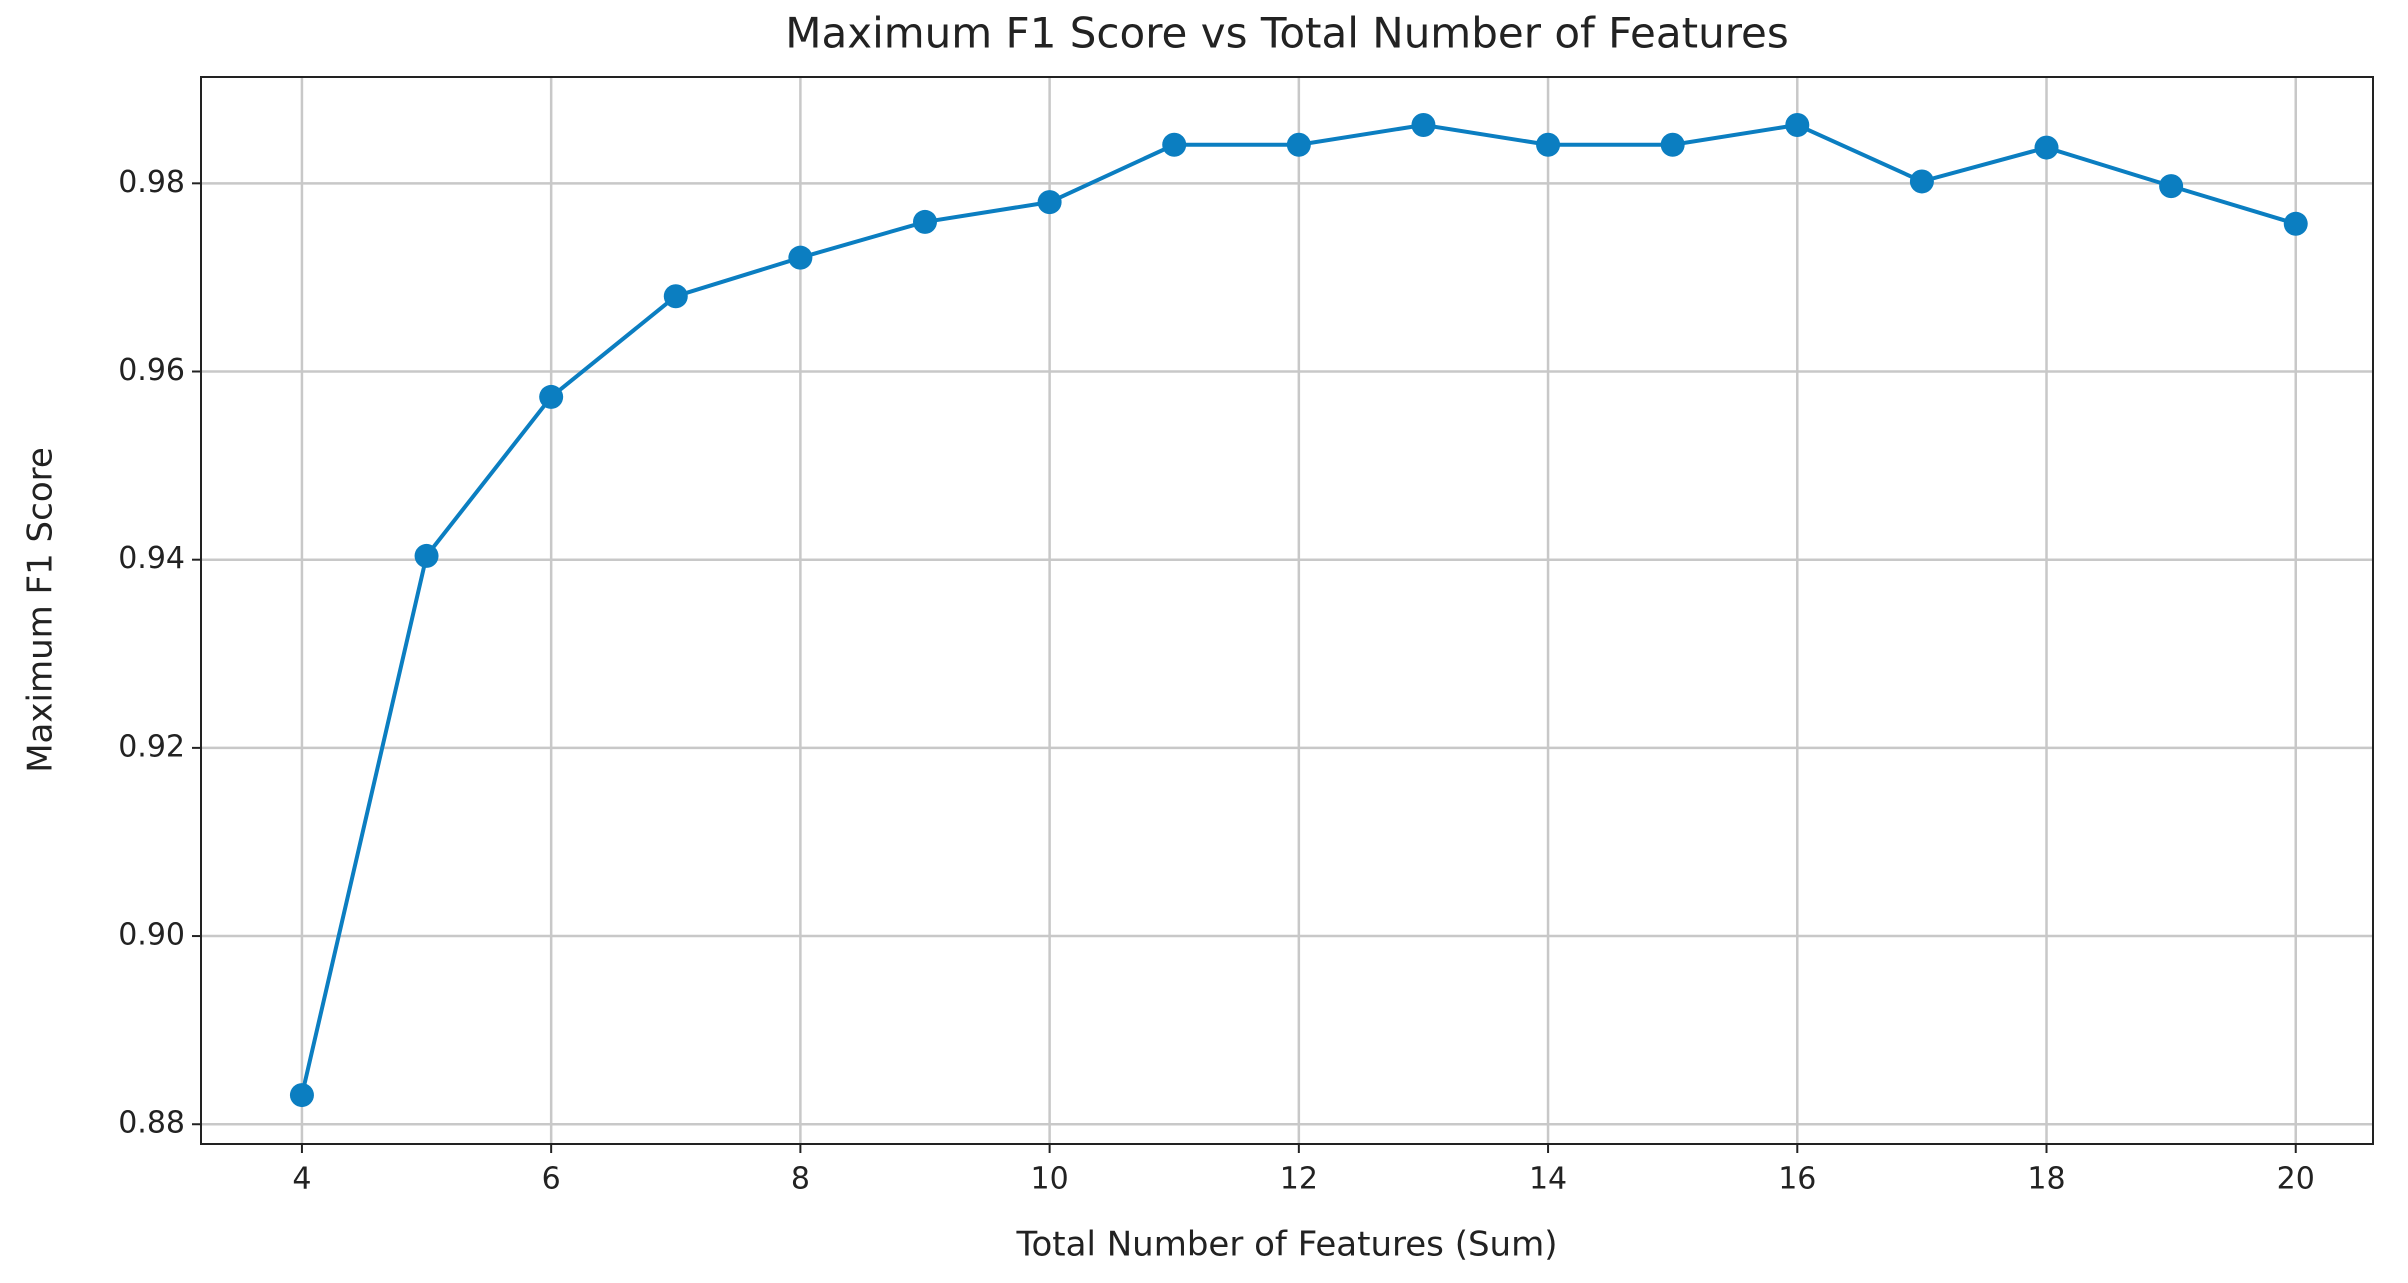  Describe the element at coordinates (800, 1179) in the screenshot. I see `x-tick-label: 8` at that location.